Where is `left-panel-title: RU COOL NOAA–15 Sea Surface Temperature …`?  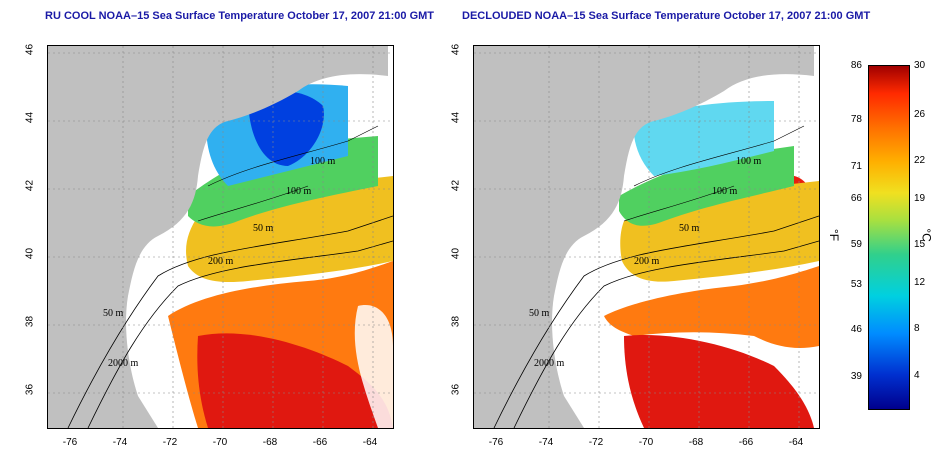 left-panel-title: RU COOL NOAA–15 Sea Surface Temperature … is located at coordinates (240, 16).